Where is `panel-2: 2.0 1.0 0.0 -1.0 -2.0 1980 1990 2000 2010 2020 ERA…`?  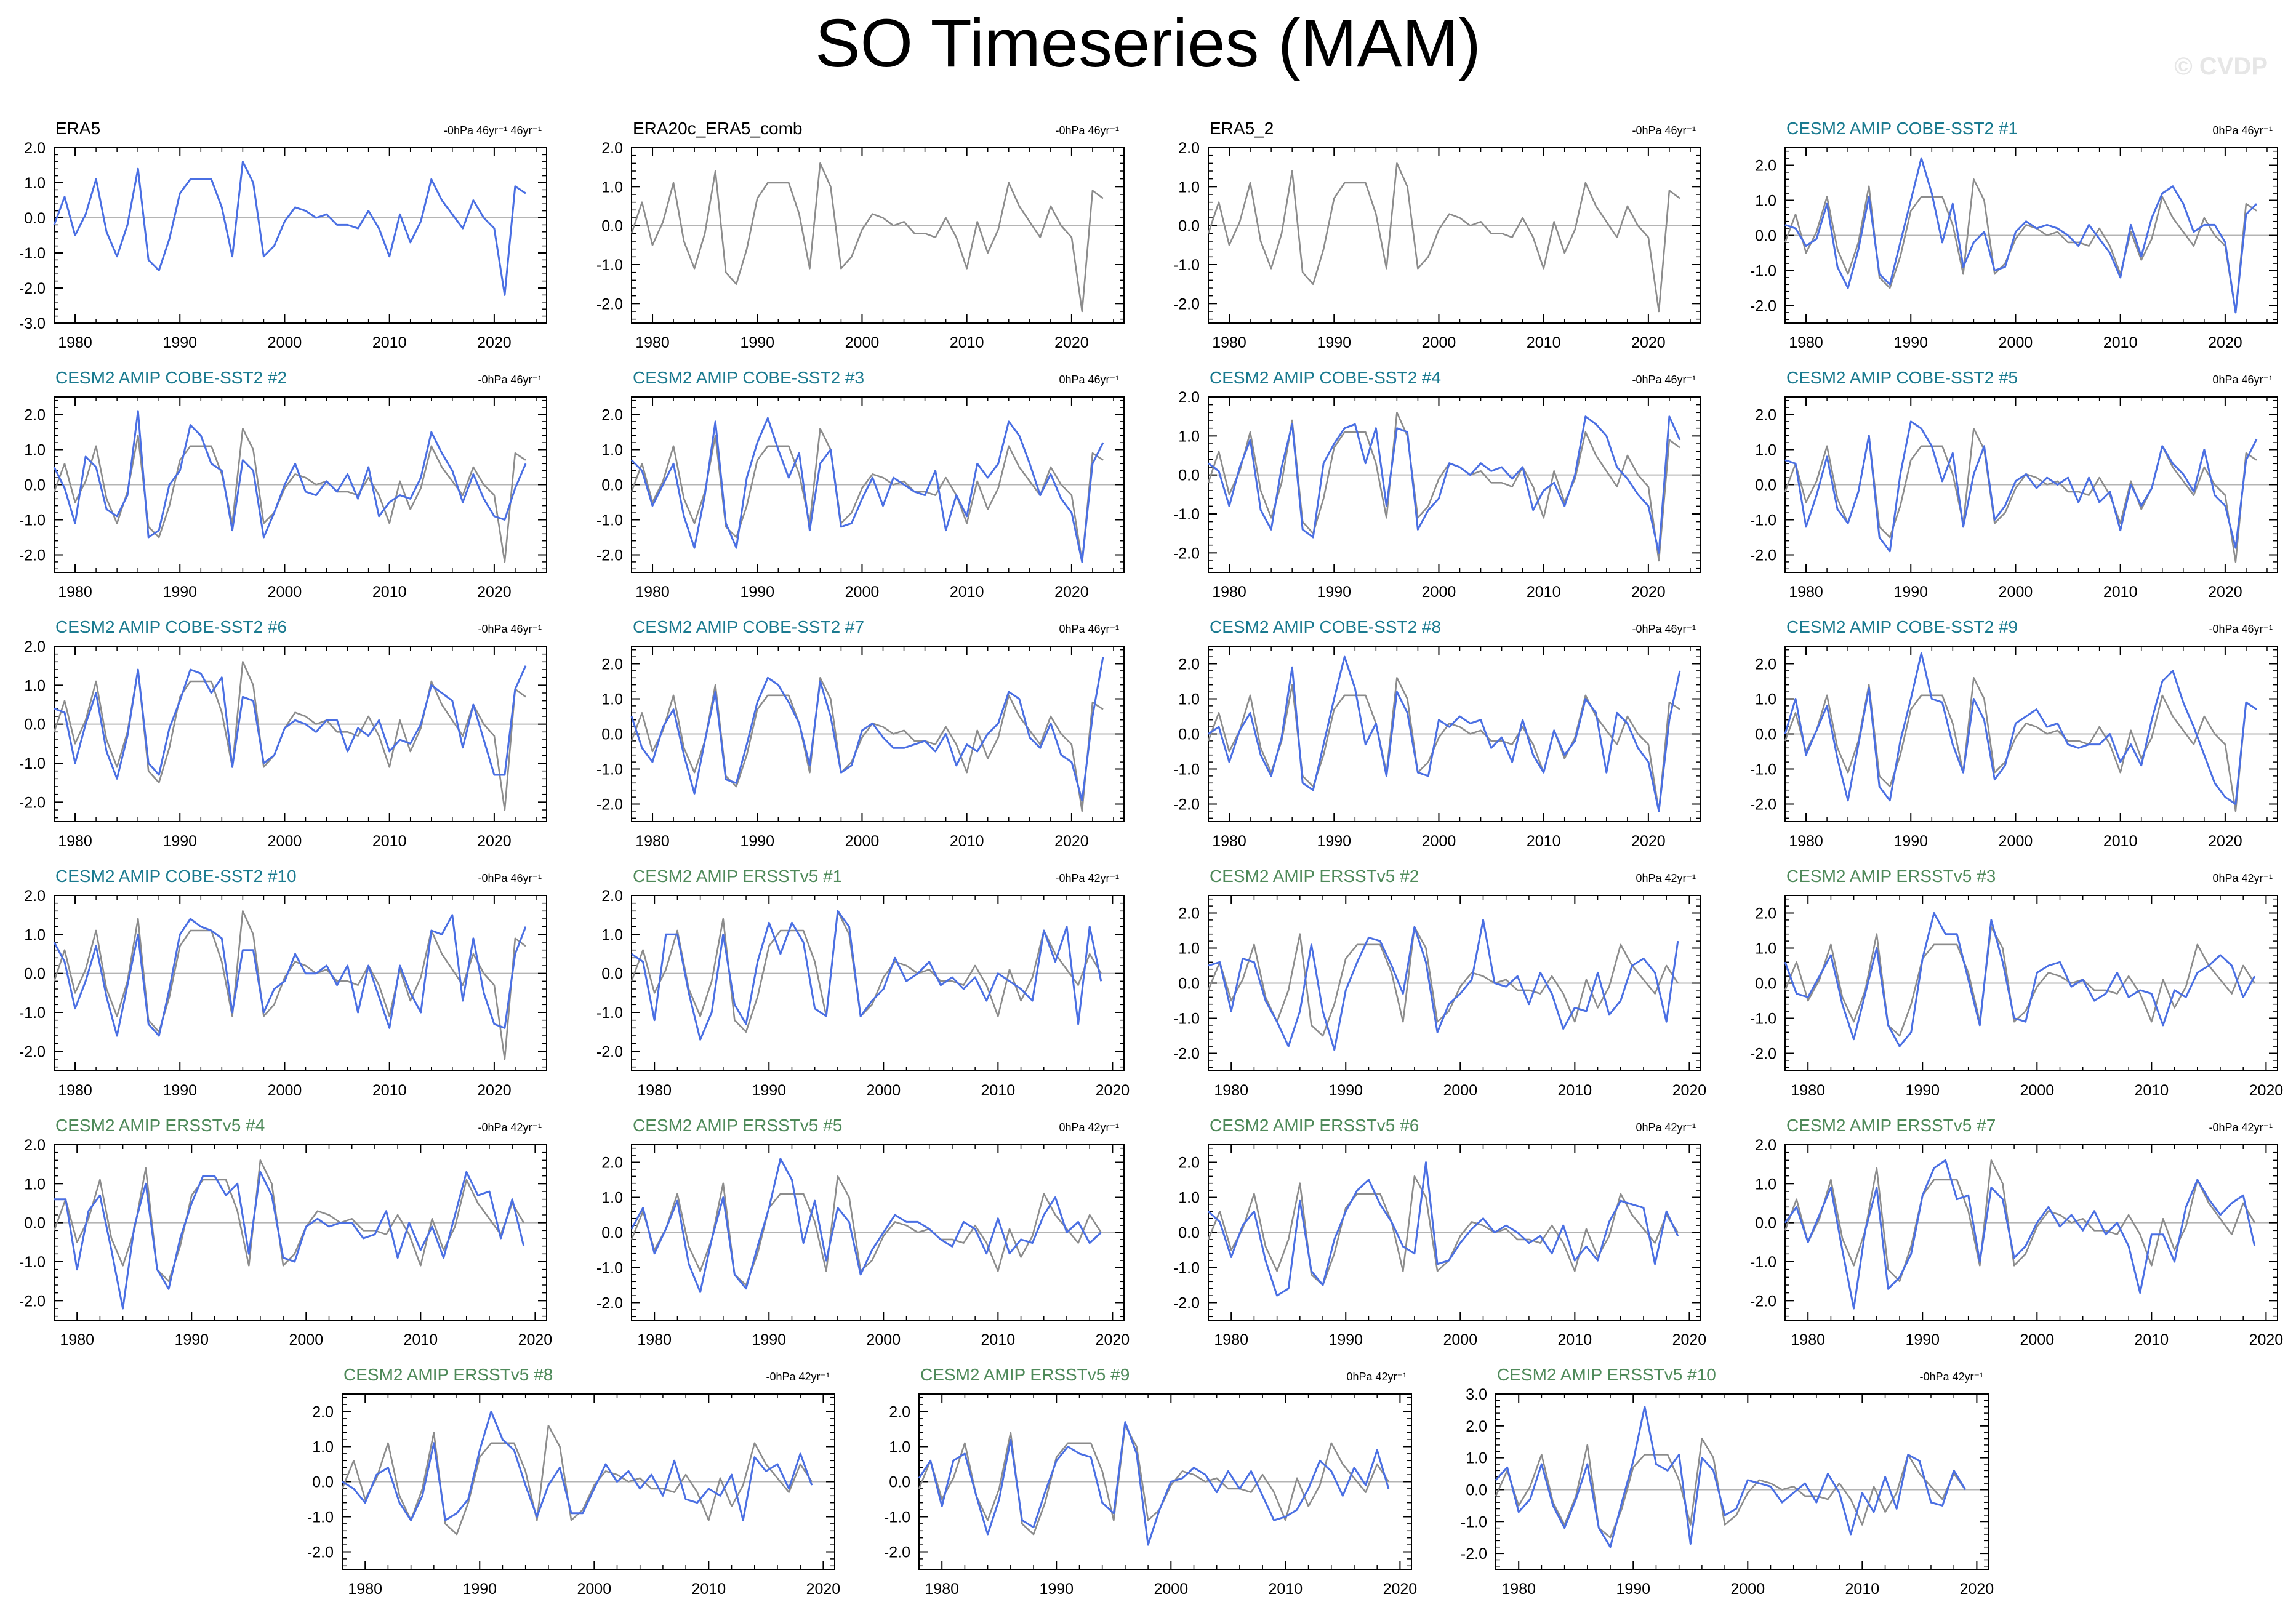 panel-2: 2.0 1.0 0.0 -1.0 -2.0 1980 1990 2000 2010 2020 ERA… is located at coordinates (860, 235).